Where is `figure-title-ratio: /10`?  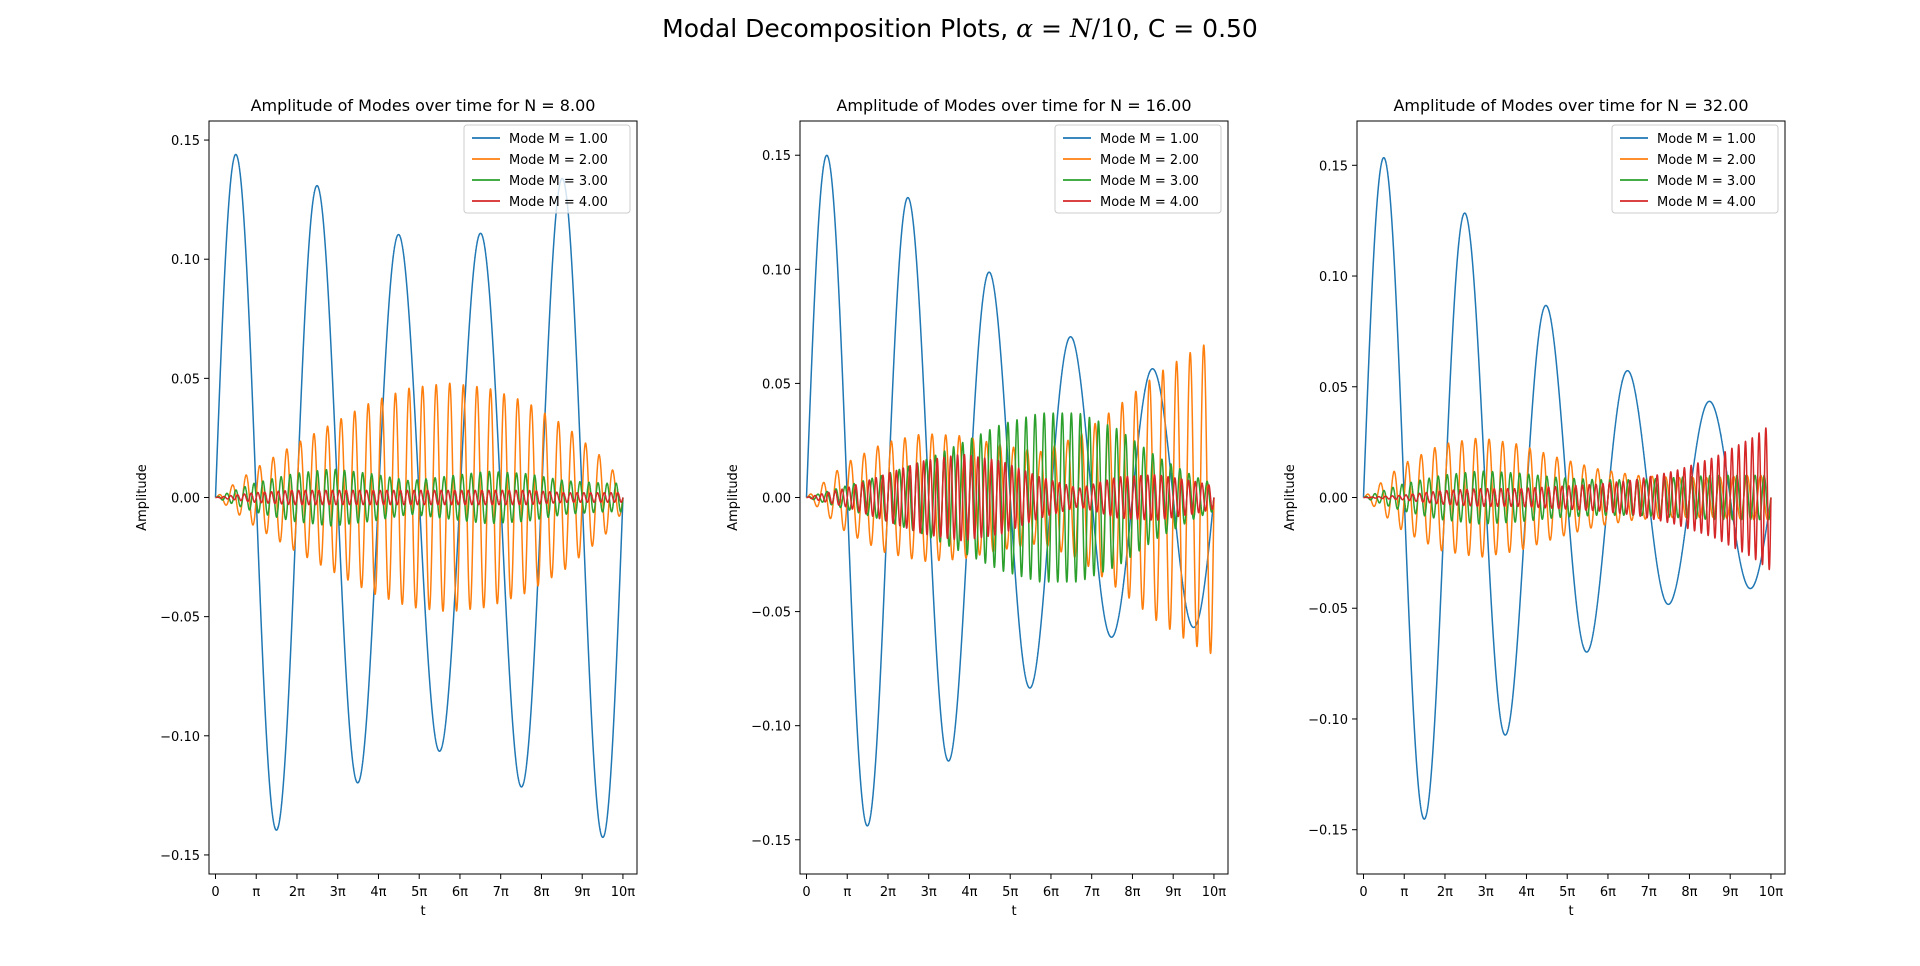 figure-title-ratio: /10 is located at coordinates (1111, 28).